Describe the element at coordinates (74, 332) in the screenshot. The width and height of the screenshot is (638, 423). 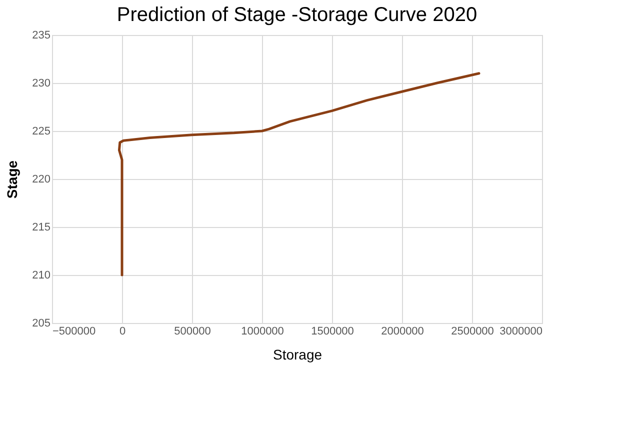
I see `x-tick-label: −500000` at that location.